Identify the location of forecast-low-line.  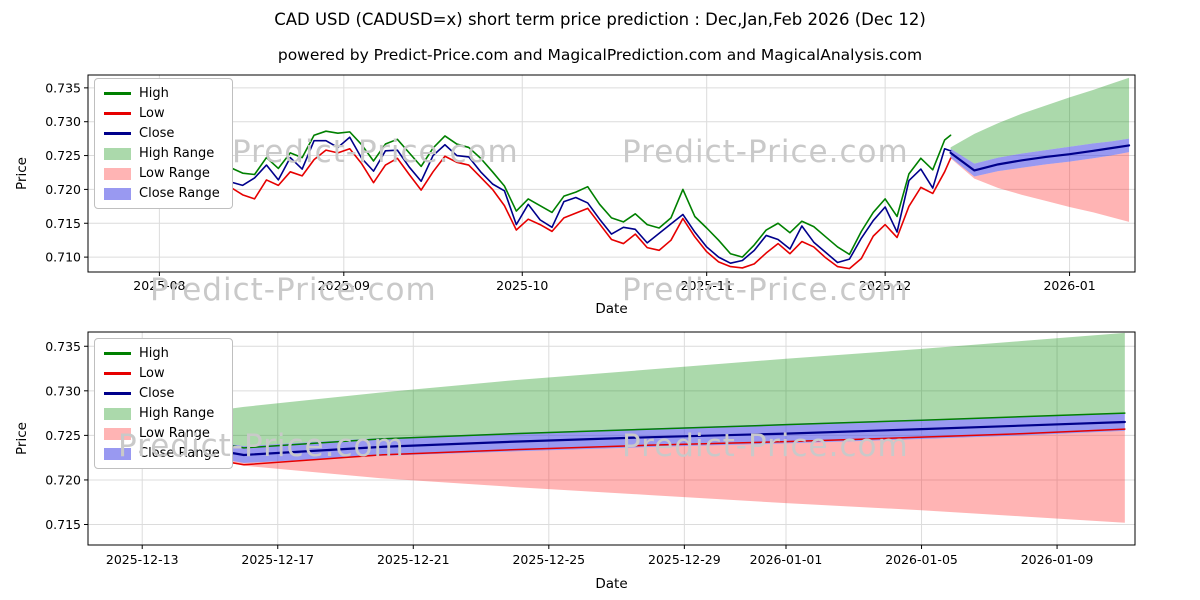
(616, 447).